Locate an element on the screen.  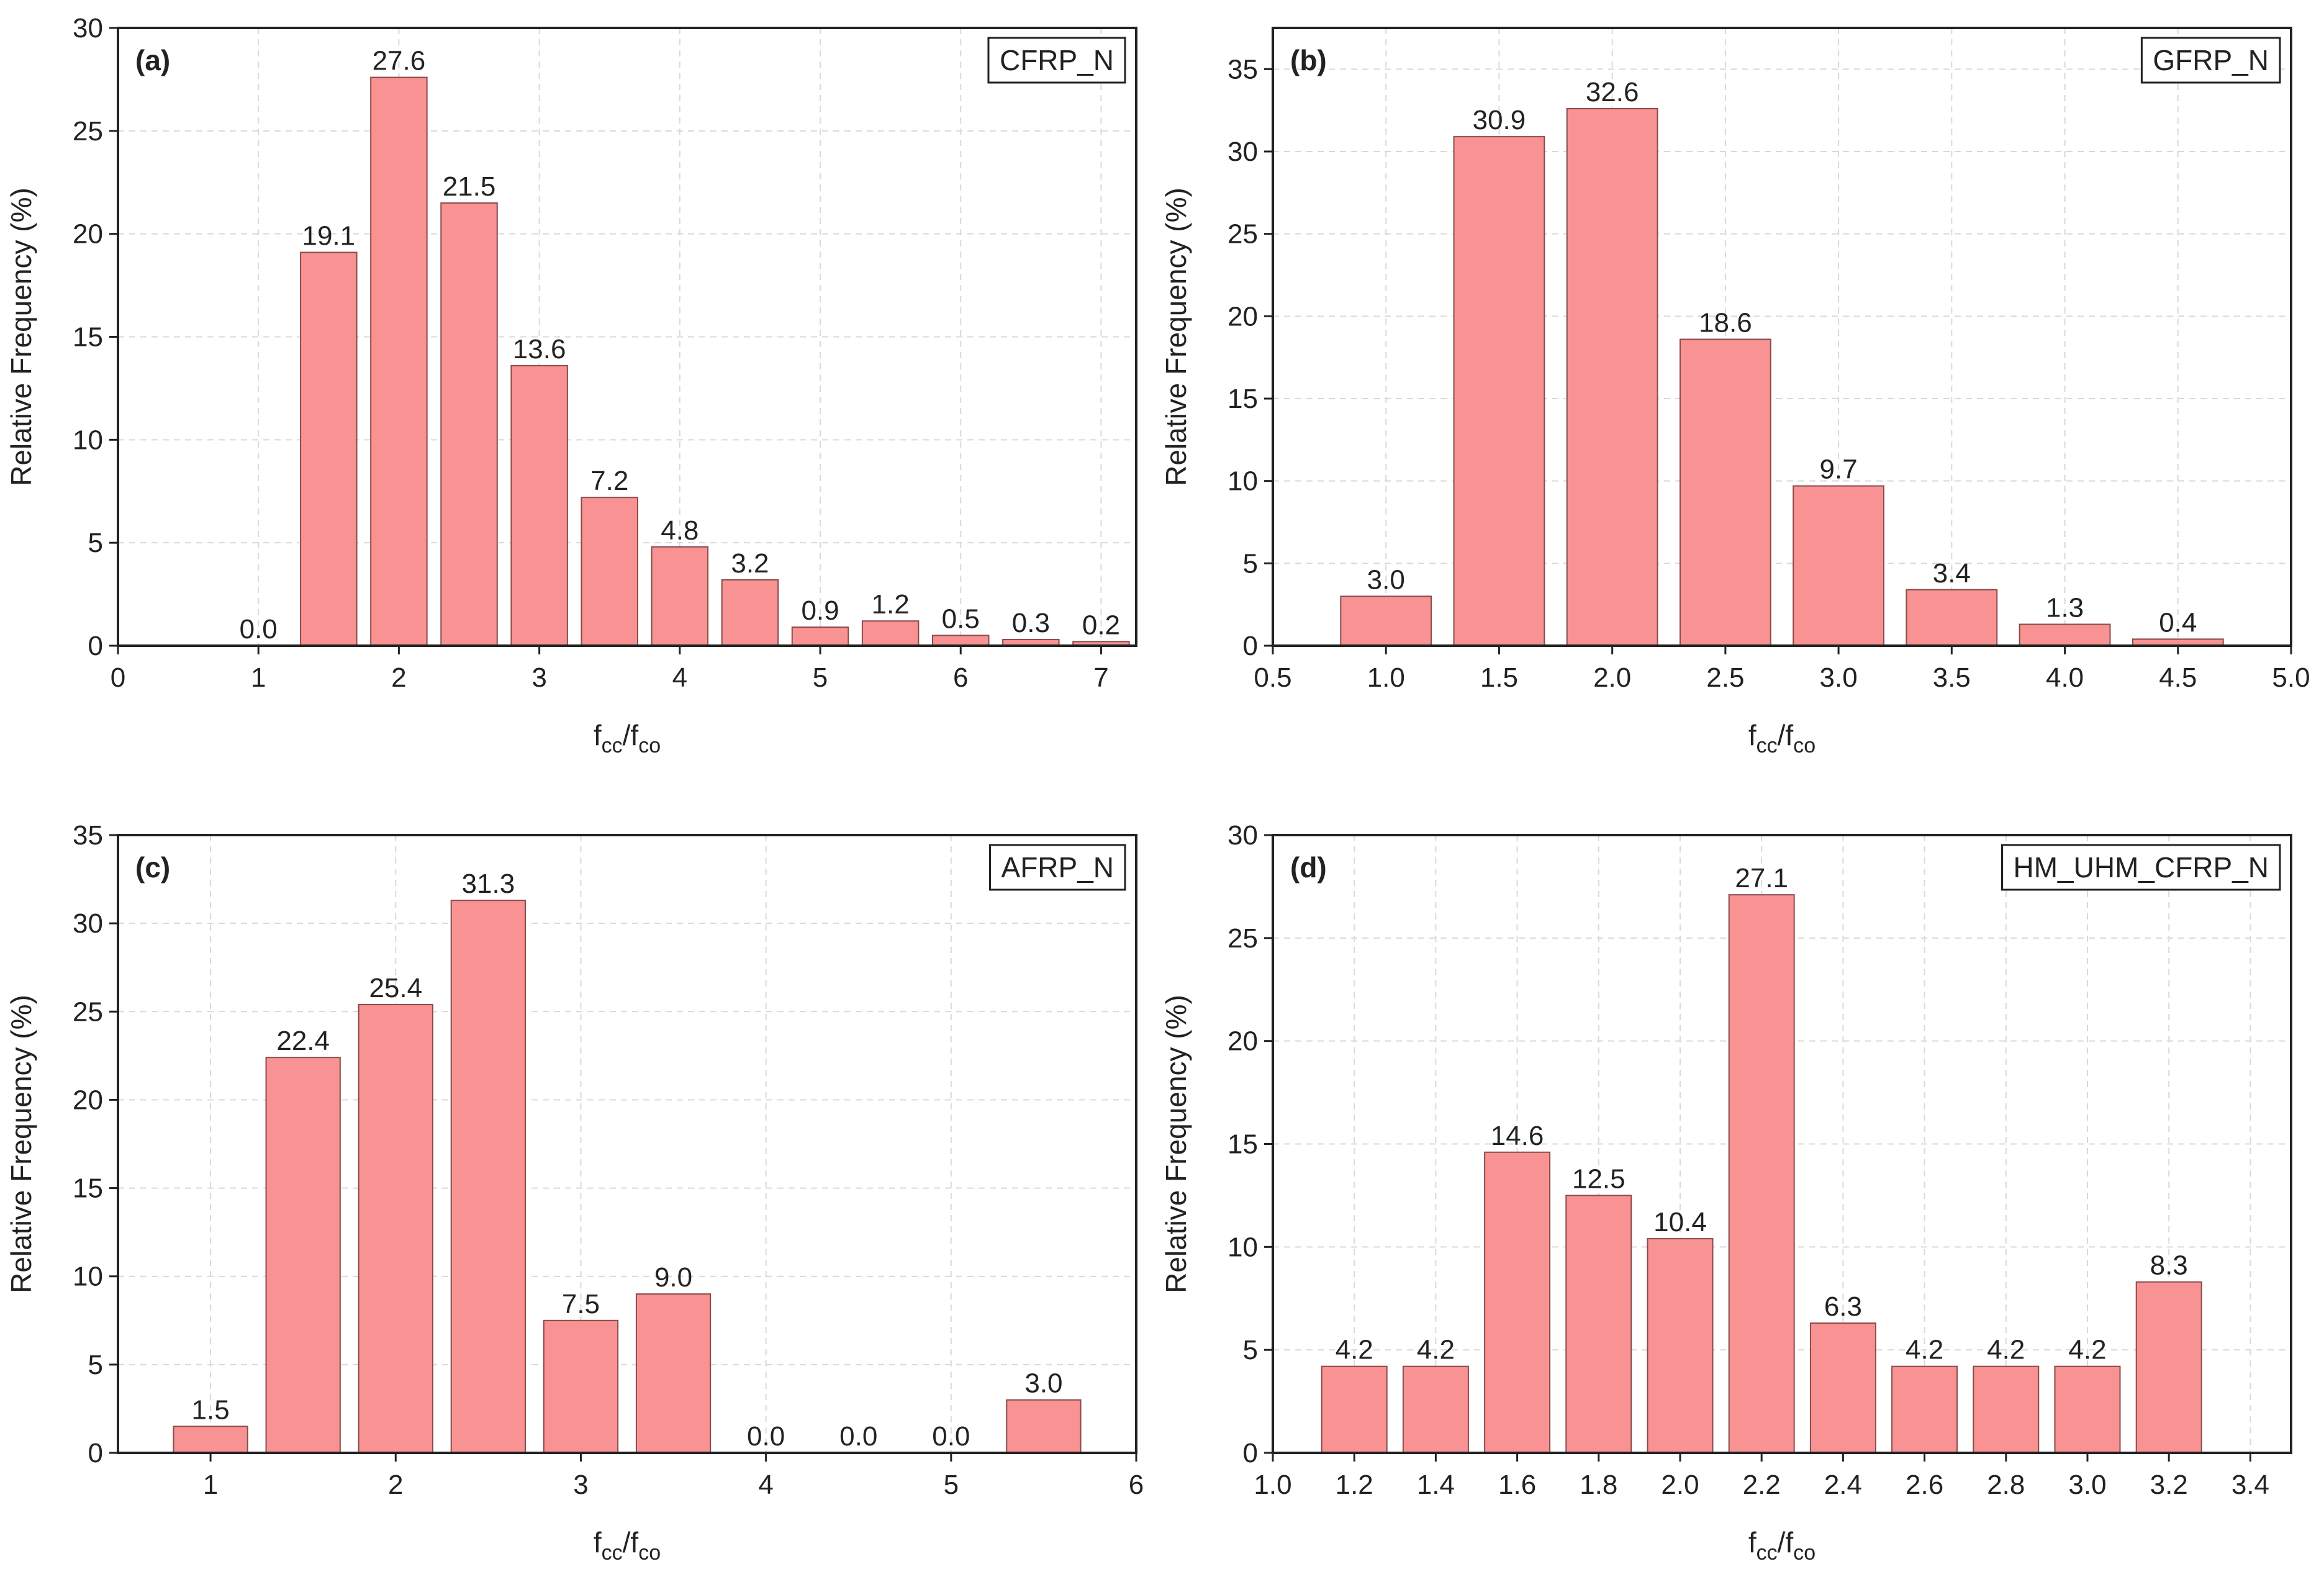
data-label: 0.5 is located at coordinates (961, 618).